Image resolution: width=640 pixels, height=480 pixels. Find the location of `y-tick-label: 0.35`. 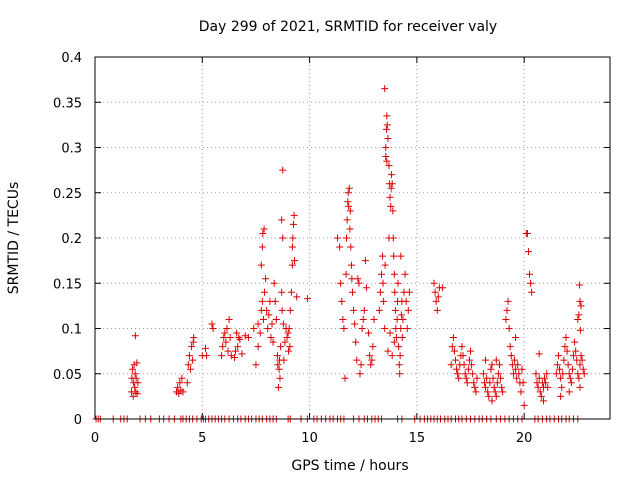

y-tick-label: 0.35 is located at coordinates (67, 103).